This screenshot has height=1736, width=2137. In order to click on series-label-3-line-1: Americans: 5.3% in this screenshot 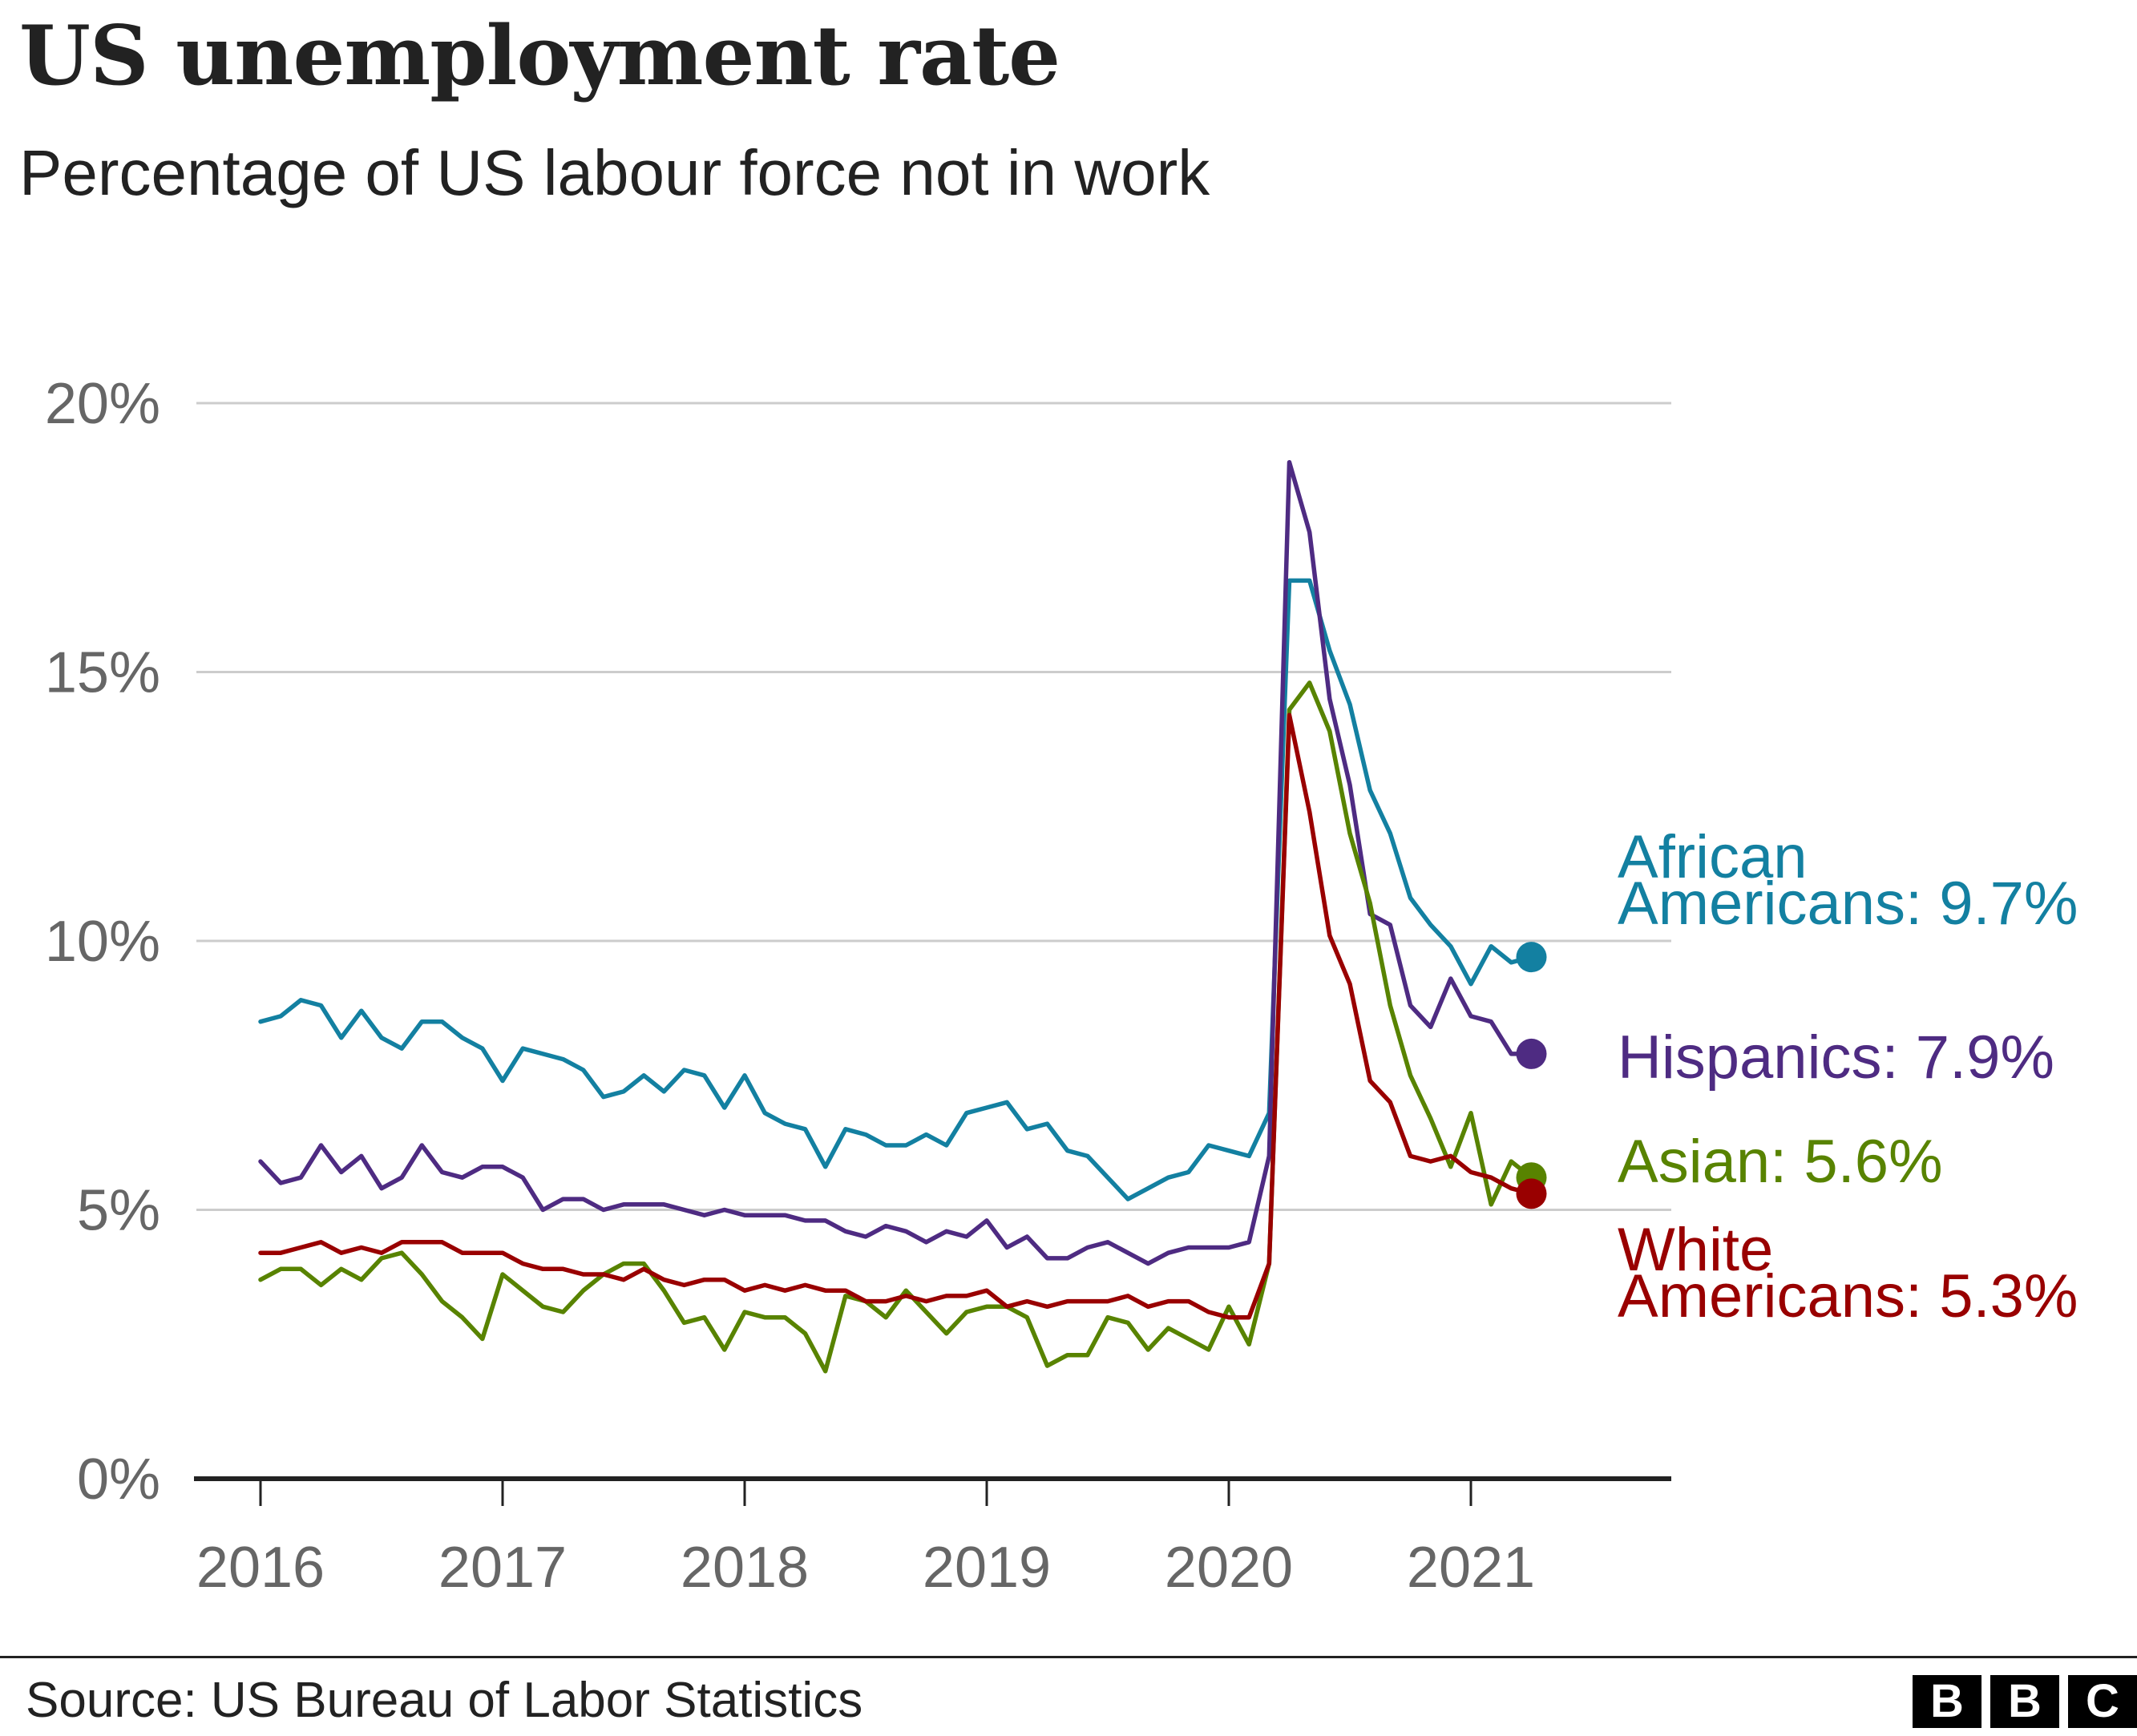, I will do `click(1848, 1296)`.